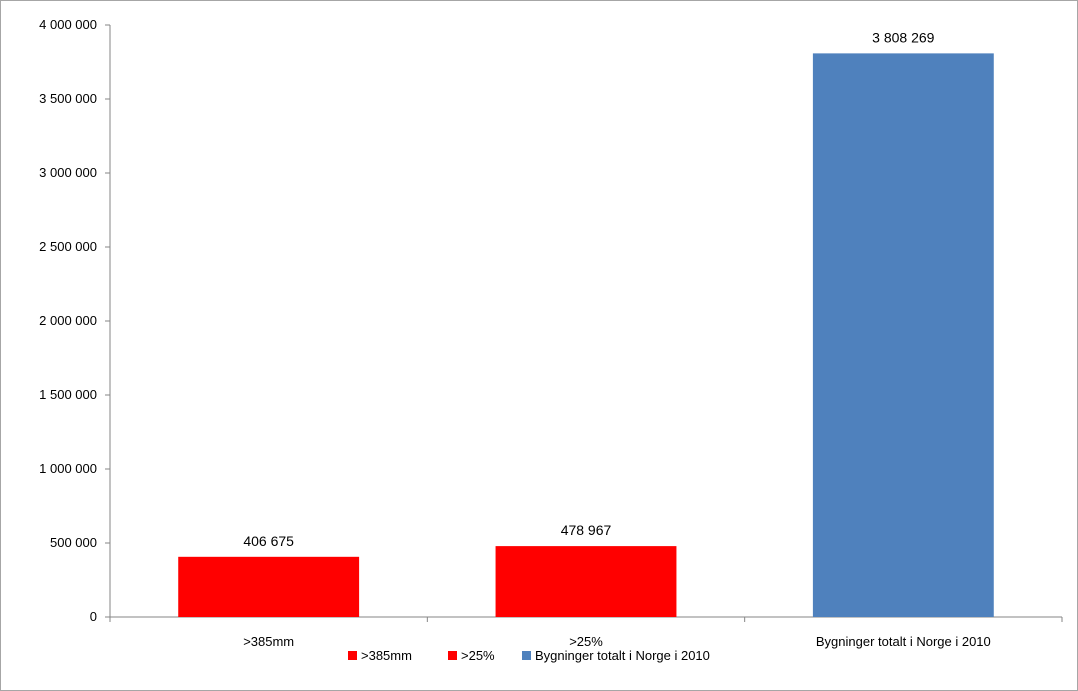  What do you see at coordinates (386, 655) in the screenshot?
I see `legend-label: >385mm` at bounding box center [386, 655].